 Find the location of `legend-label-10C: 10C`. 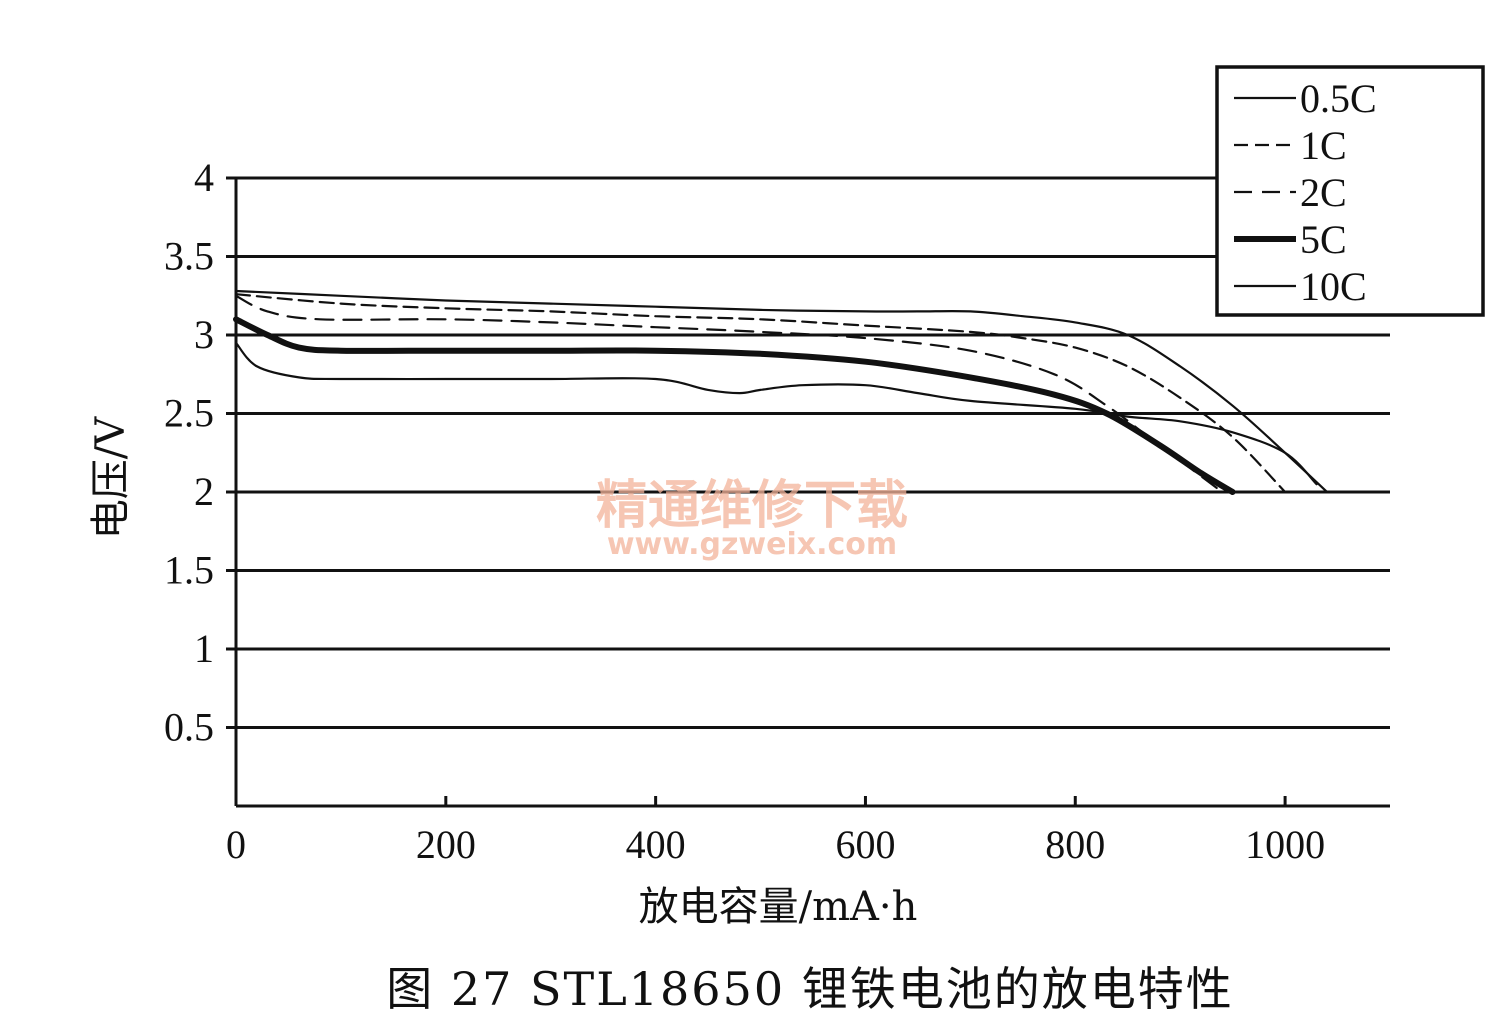

legend-label-10C: 10C is located at coordinates (1333, 286).